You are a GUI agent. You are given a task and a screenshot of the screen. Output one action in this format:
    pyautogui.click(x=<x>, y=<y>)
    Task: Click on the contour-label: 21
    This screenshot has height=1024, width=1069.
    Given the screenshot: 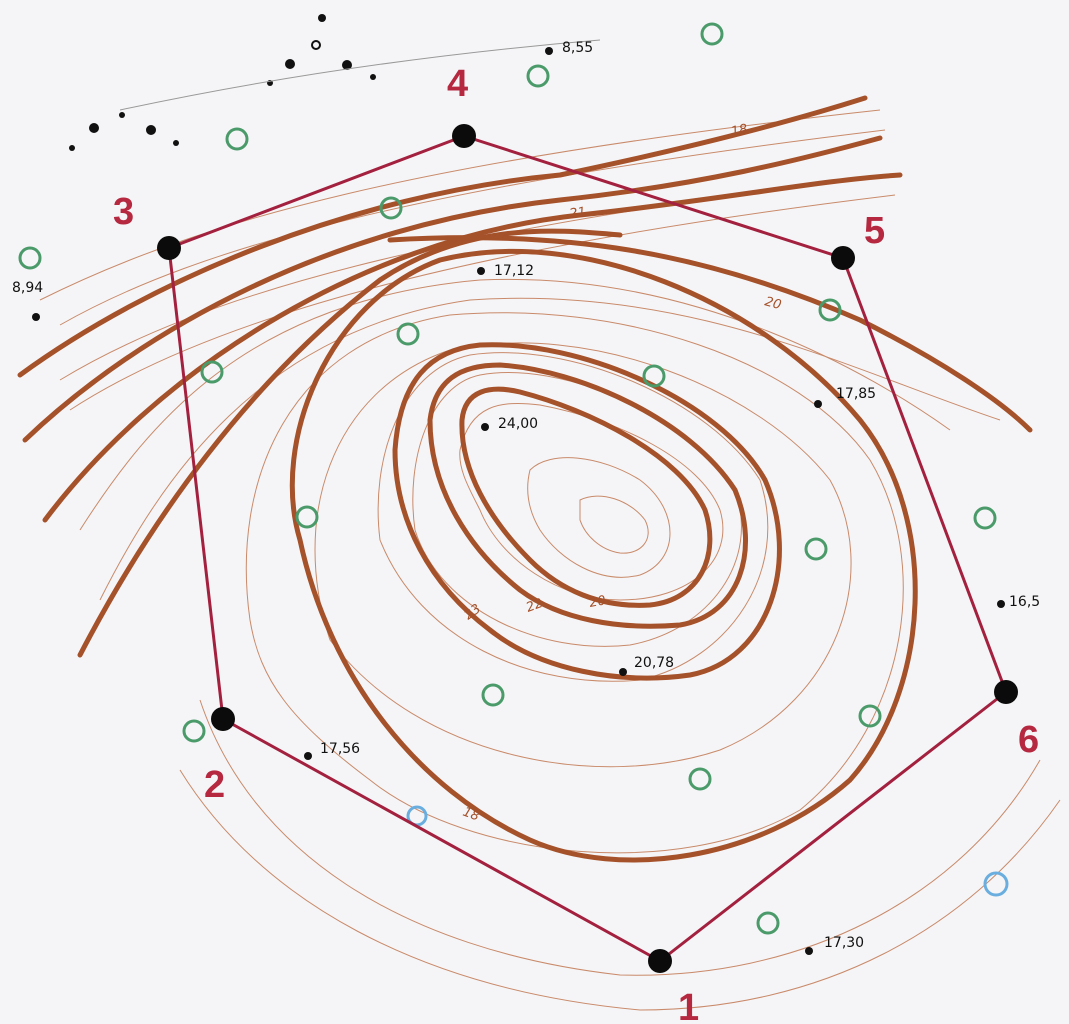 What is the action you would take?
    pyautogui.click(x=577, y=213)
    